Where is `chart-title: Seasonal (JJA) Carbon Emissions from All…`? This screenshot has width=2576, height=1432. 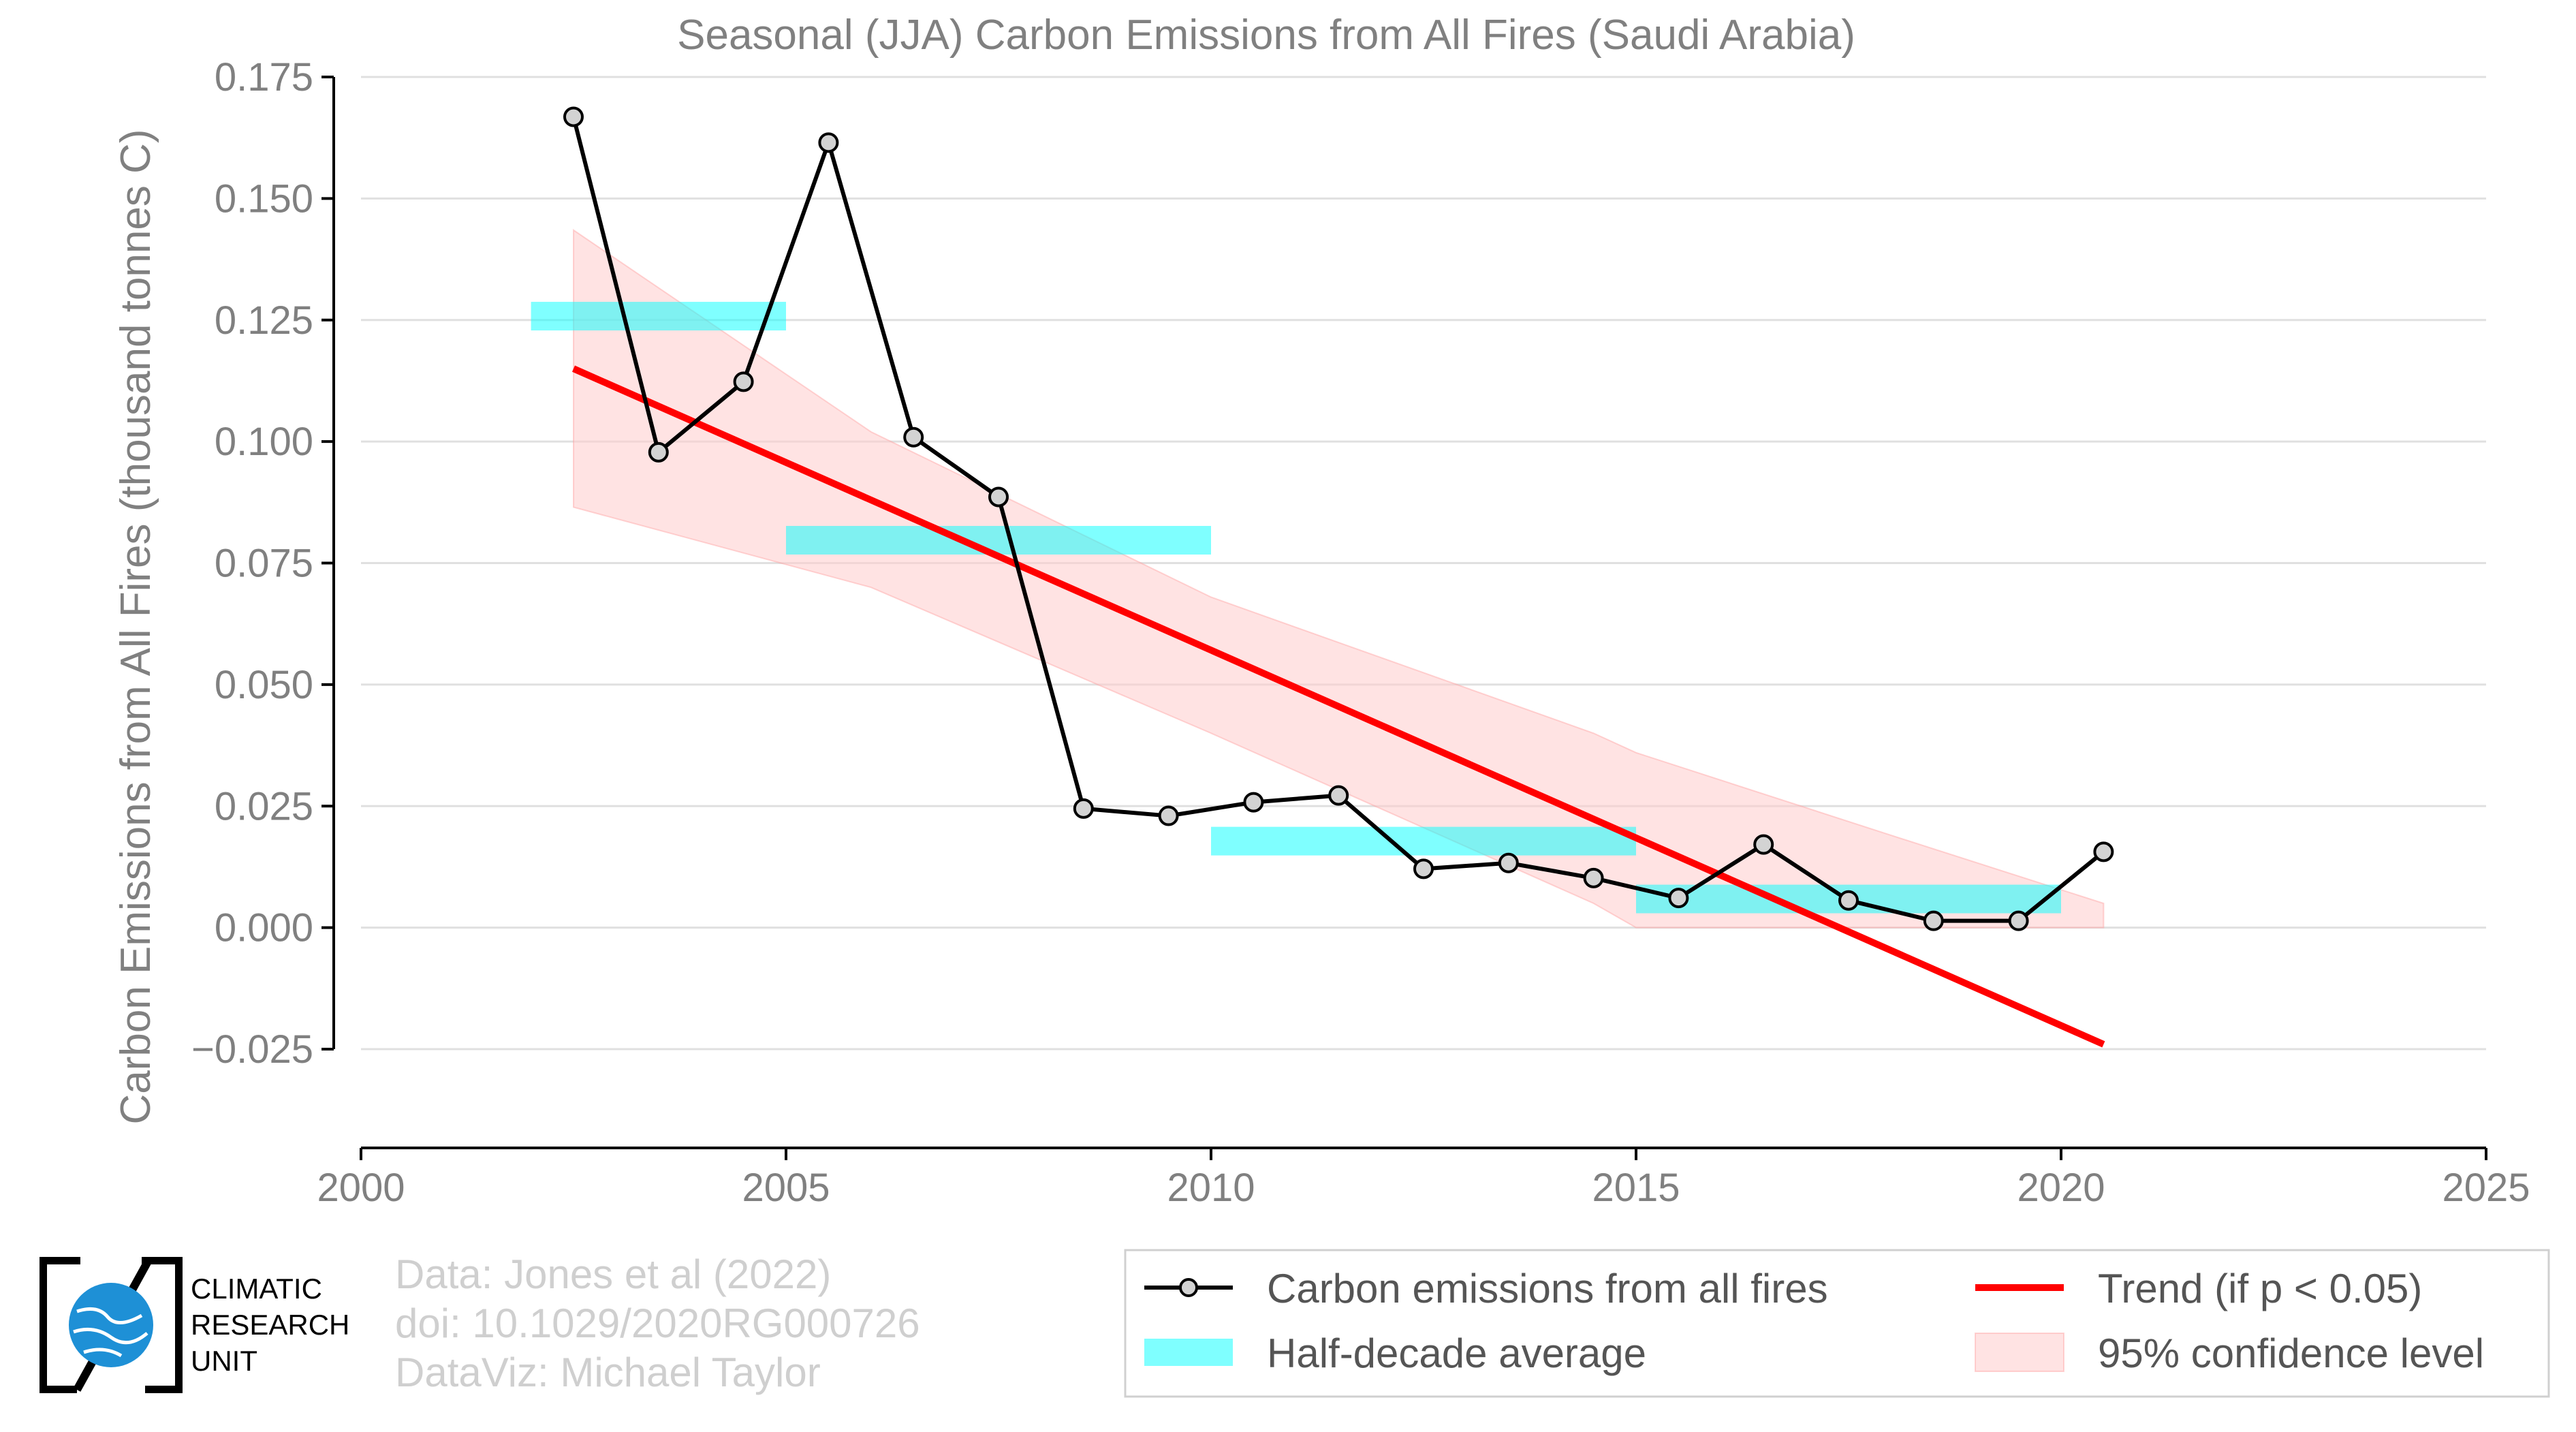
chart-title: Seasonal (JJA) Carbon Emissions from All… is located at coordinates (1266, 35).